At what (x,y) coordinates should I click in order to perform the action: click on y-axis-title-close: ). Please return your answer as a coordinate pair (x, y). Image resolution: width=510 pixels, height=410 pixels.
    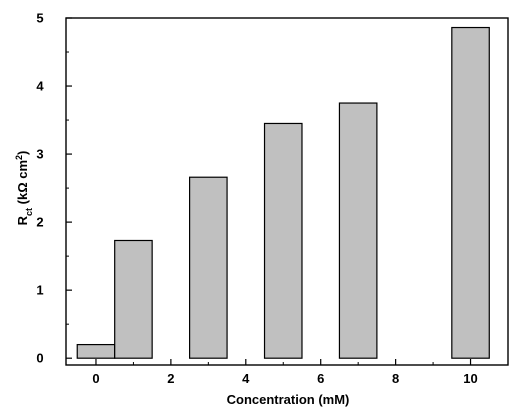
    Looking at the image, I should click on (22, 153).